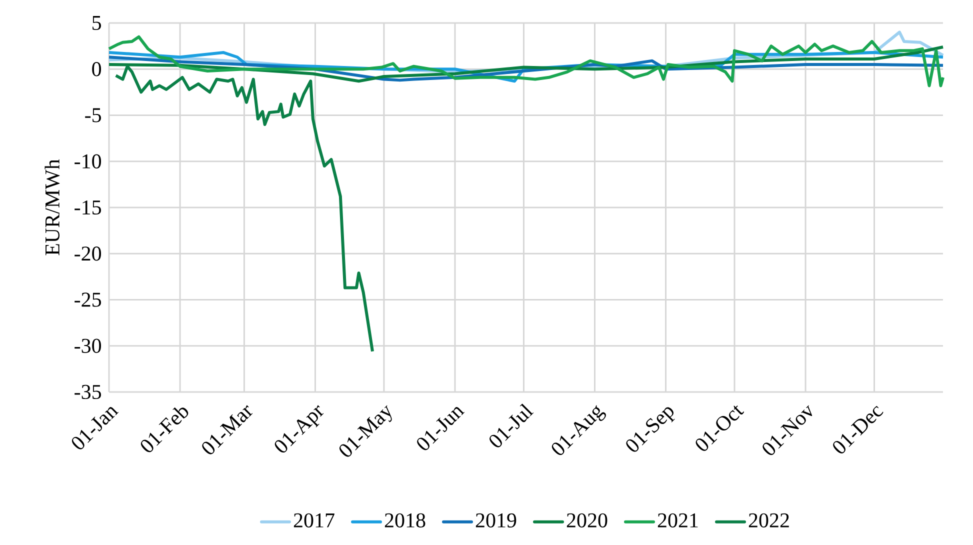  Describe the element at coordinates (88, 161) in the screenshot. I see `y-tick-label: -10` at that location.